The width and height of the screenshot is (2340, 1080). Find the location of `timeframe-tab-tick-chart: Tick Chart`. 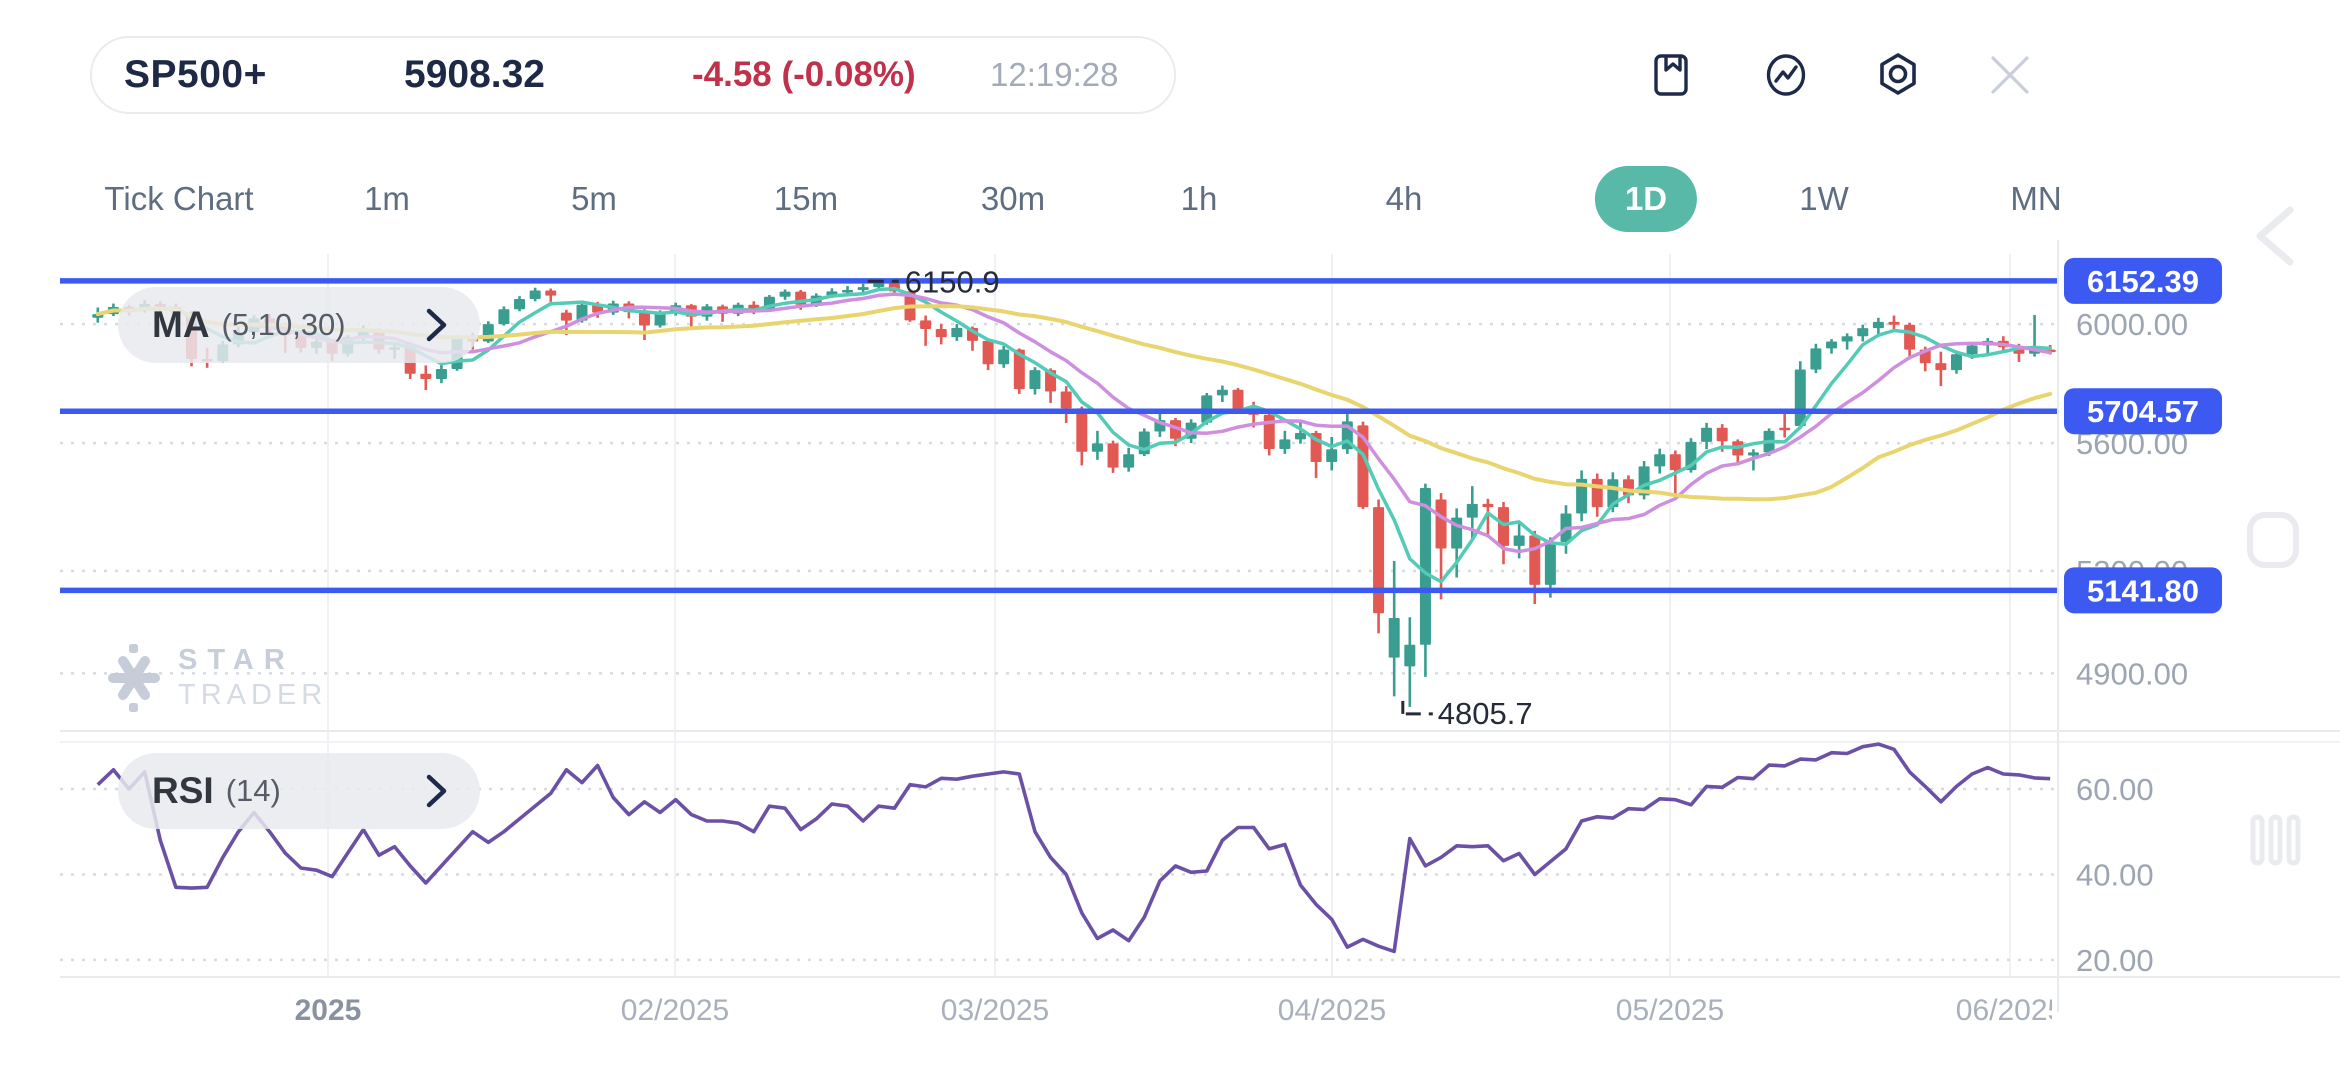

timeframe-tab-tick-chart: Tick Chart is located at coordinates (179, 198).